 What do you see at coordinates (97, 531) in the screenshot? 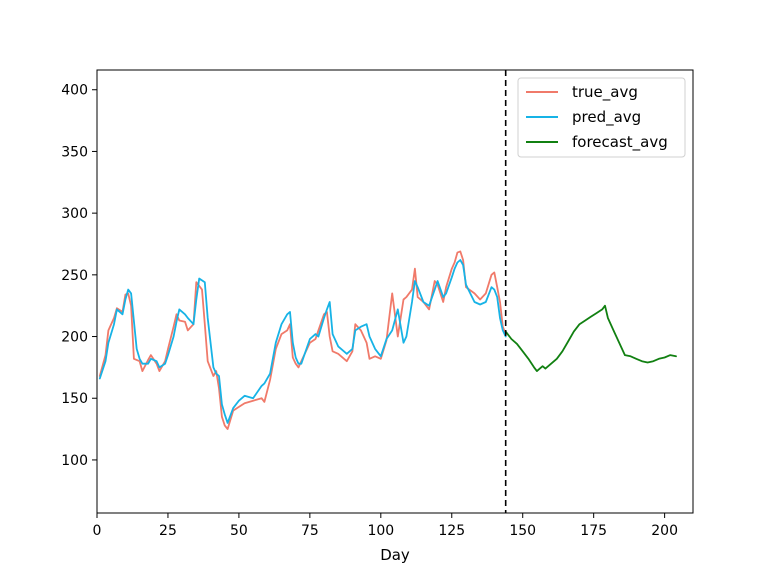
I see `x-tick-label: 0` at bounding box center [97, 531].